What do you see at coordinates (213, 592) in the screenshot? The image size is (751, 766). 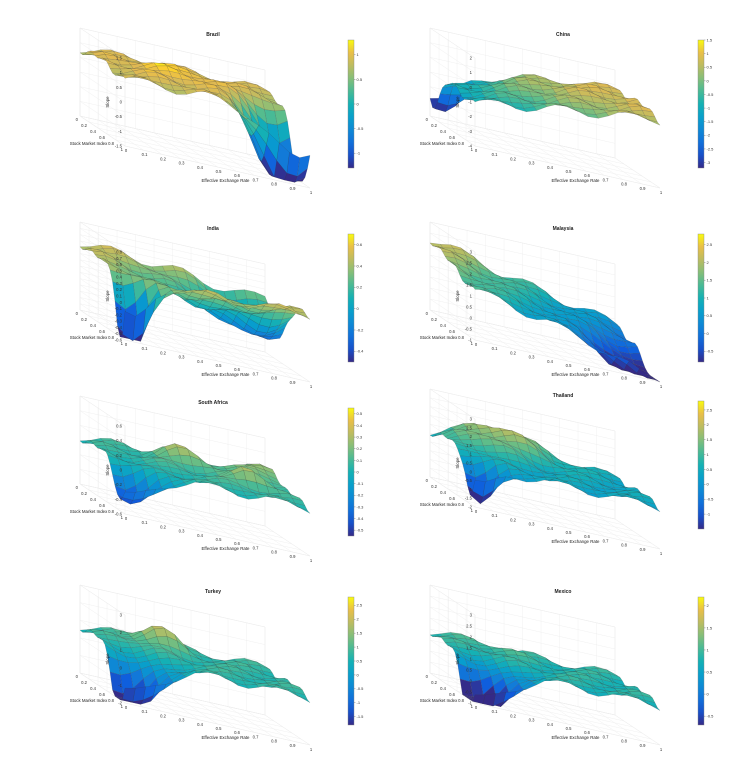 I see `chart-title: Turkey` at bounding box center [213, 592].